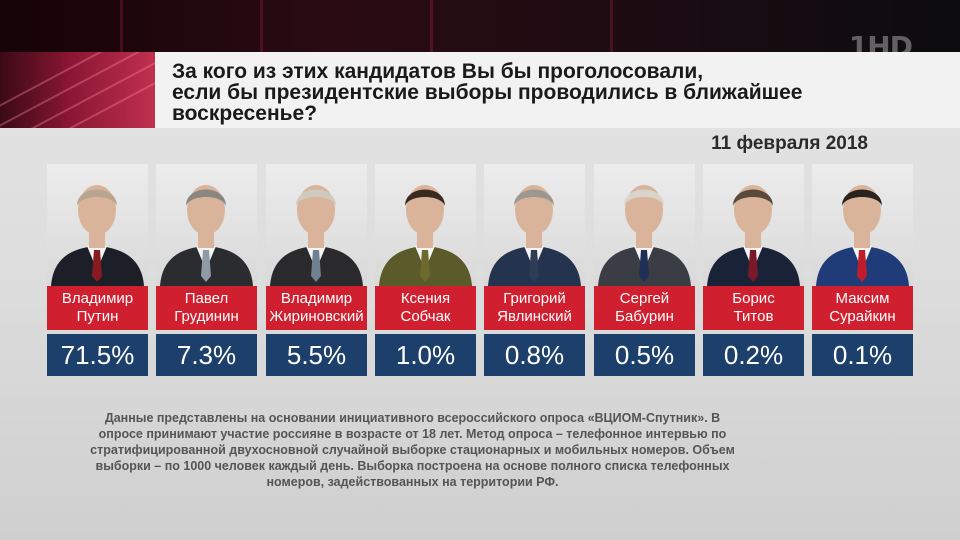  What do you see at coordinates (644, 298) in the screenshot?
I see `candidate-first-name: Сергей` at bounding box center [644, 298].